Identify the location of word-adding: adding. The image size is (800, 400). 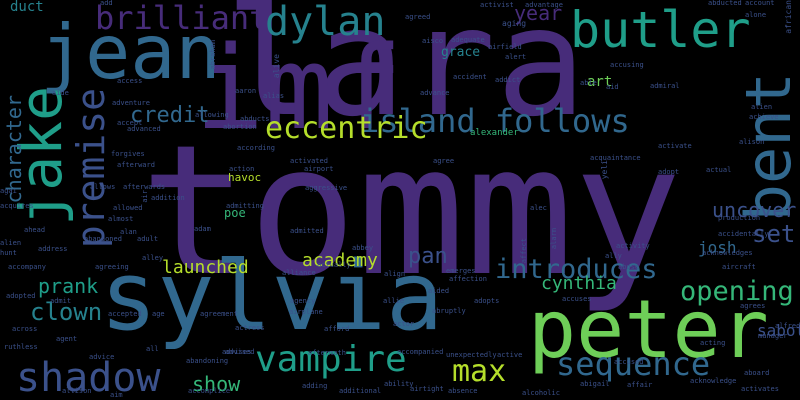
(315, 386).